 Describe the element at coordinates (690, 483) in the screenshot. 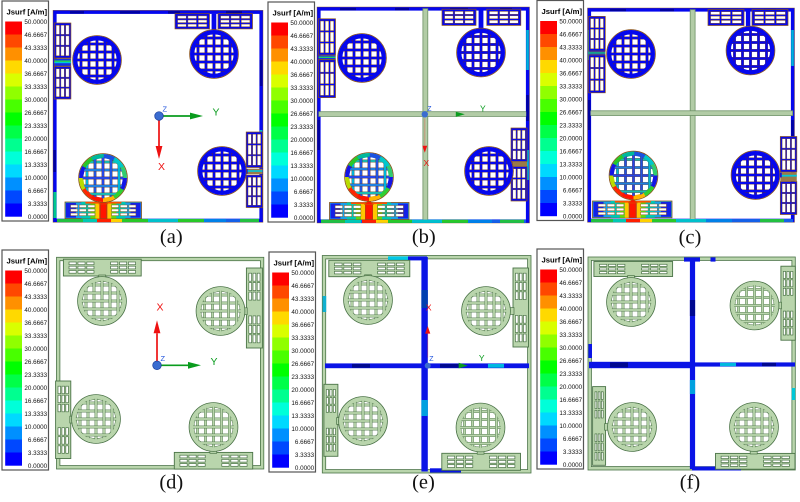

I see `svg-text: (f)` at that location.